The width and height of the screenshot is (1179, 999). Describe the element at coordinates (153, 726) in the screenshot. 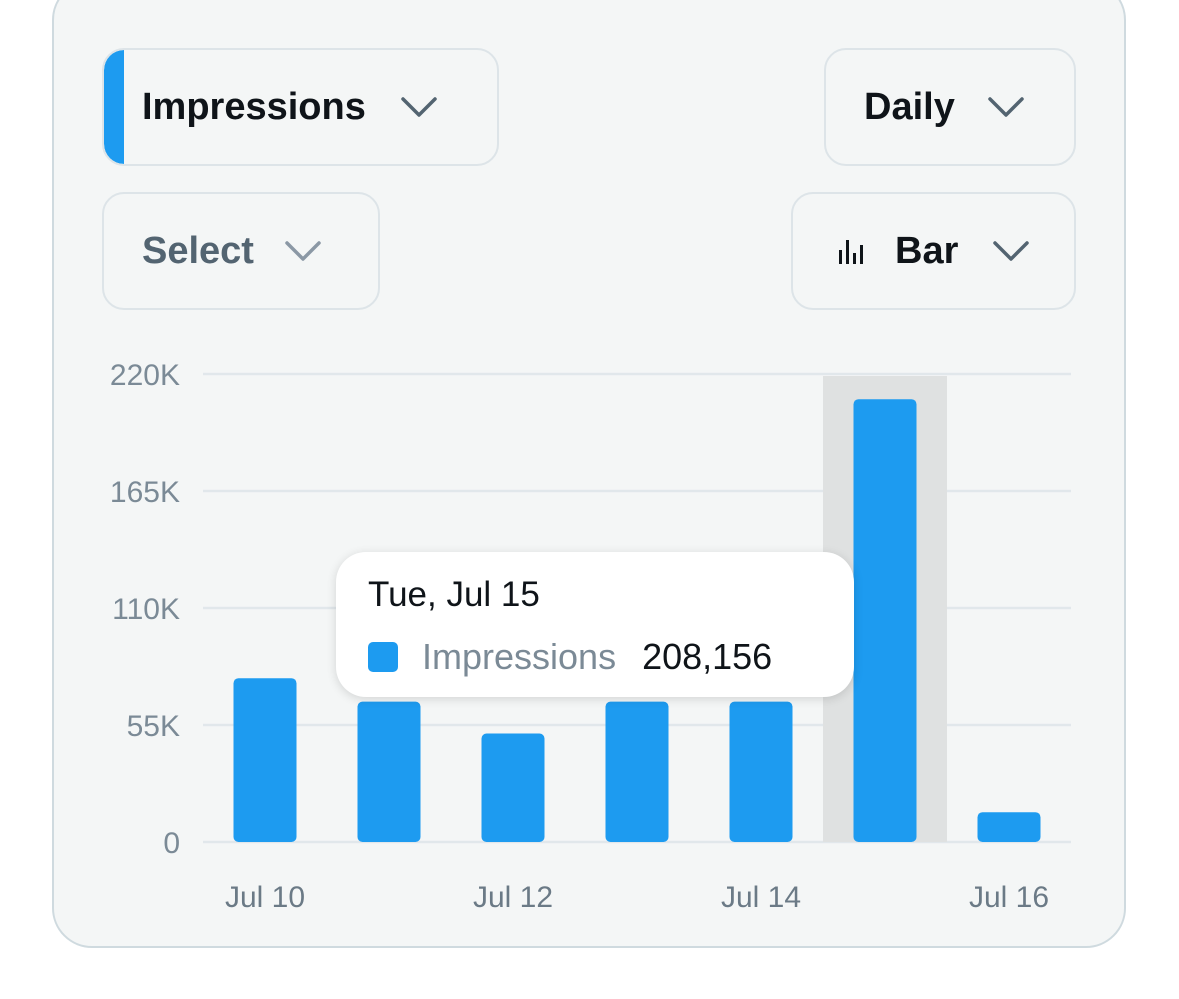

I see `y-tick-label: 55K` at that location.